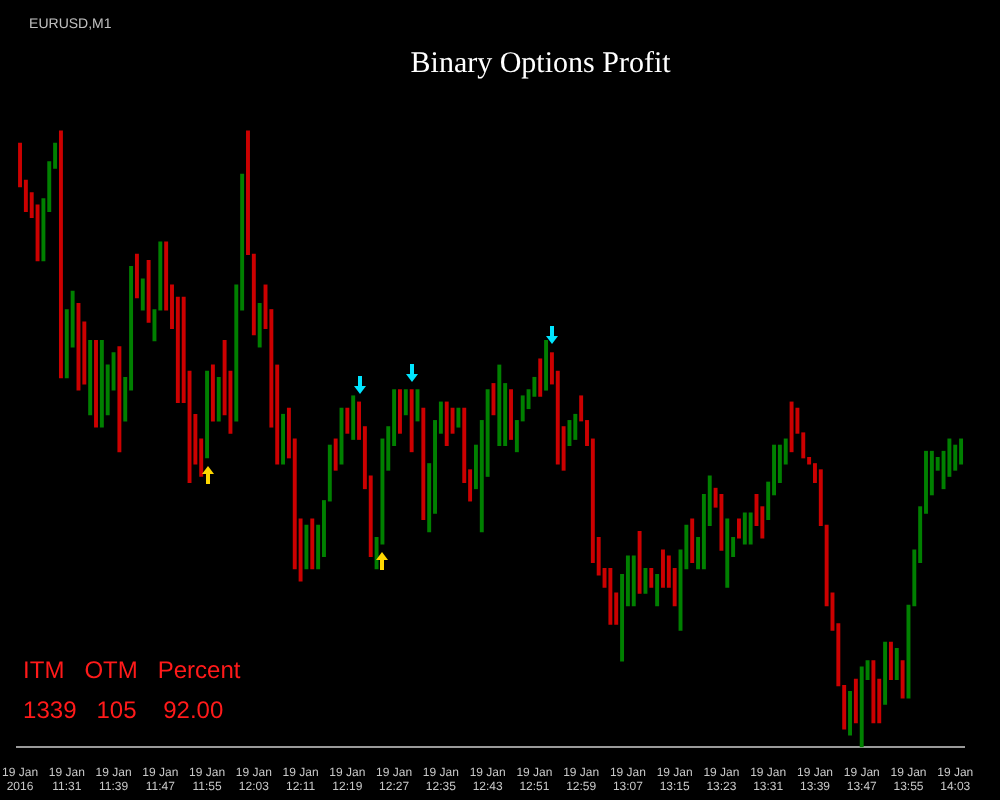  What do you see at coordinates (132, 669) in the screenshot?
I see `annotation: ITM OTM Percent` at bounding box center [132, 669].